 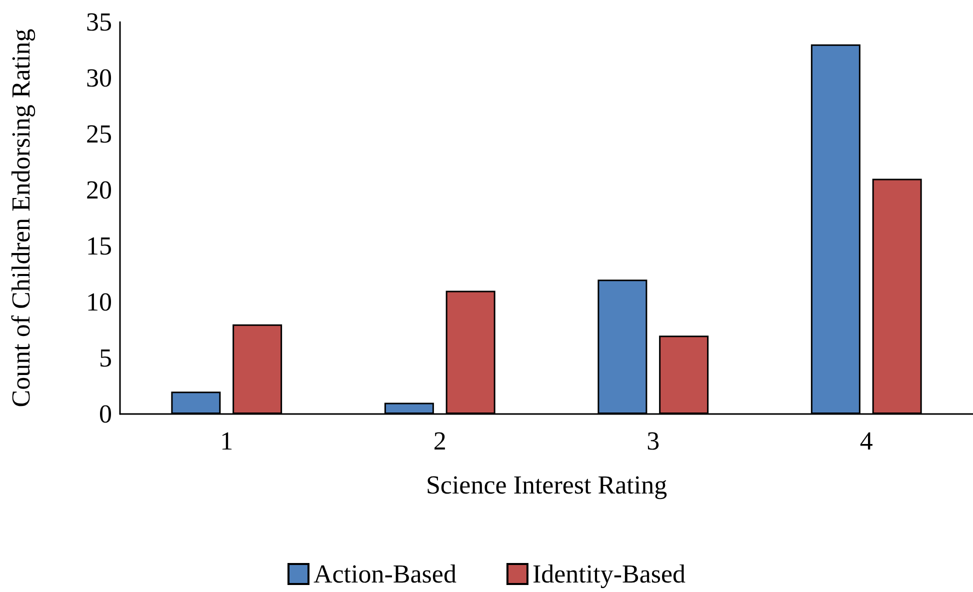 What do you see at coordinates (384, 574) in the screenshot?
I see `legend-label: Action-Based` at bounding box center [384, 574].